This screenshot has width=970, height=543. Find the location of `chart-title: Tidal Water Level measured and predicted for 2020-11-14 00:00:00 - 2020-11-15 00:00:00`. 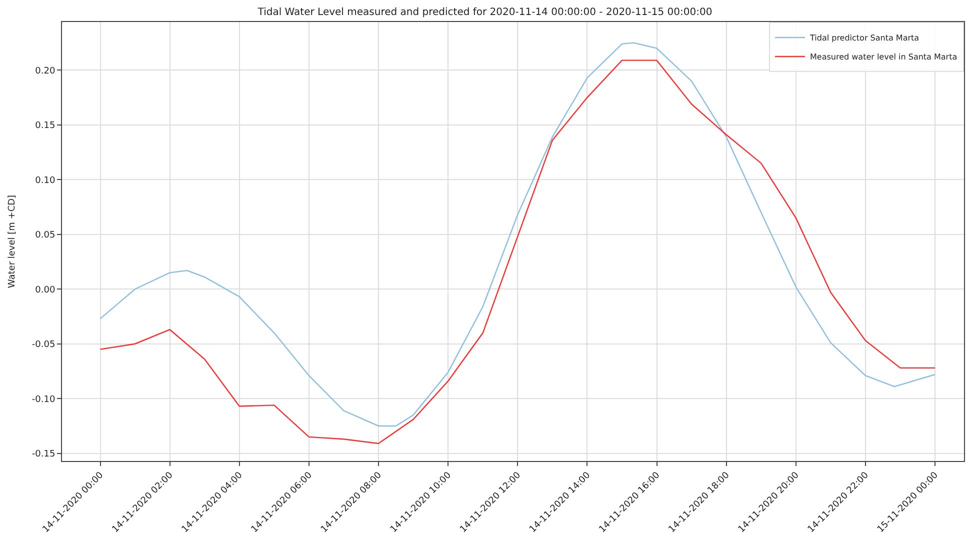

chart-title: Tidal Water Level measured and predicted for 2020-11-14 00:00:00 - 2020-11-15 00:00:00 is located at coordinates (484, 12).